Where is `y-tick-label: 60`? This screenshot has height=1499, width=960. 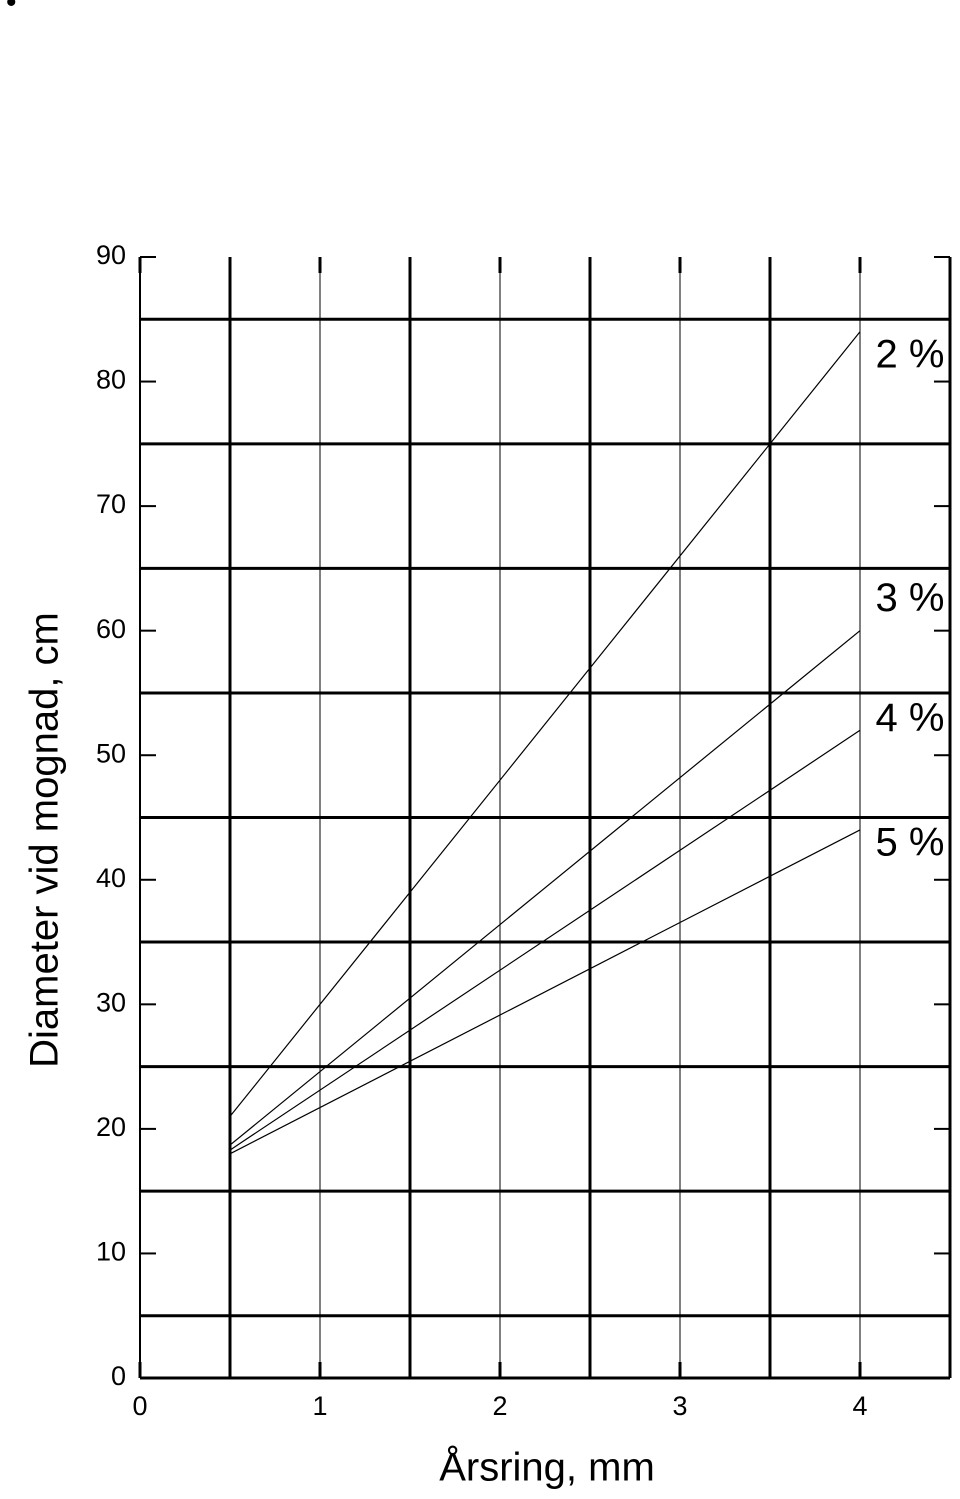 y-tick-label: 60 is located at coordinates (111, 629).